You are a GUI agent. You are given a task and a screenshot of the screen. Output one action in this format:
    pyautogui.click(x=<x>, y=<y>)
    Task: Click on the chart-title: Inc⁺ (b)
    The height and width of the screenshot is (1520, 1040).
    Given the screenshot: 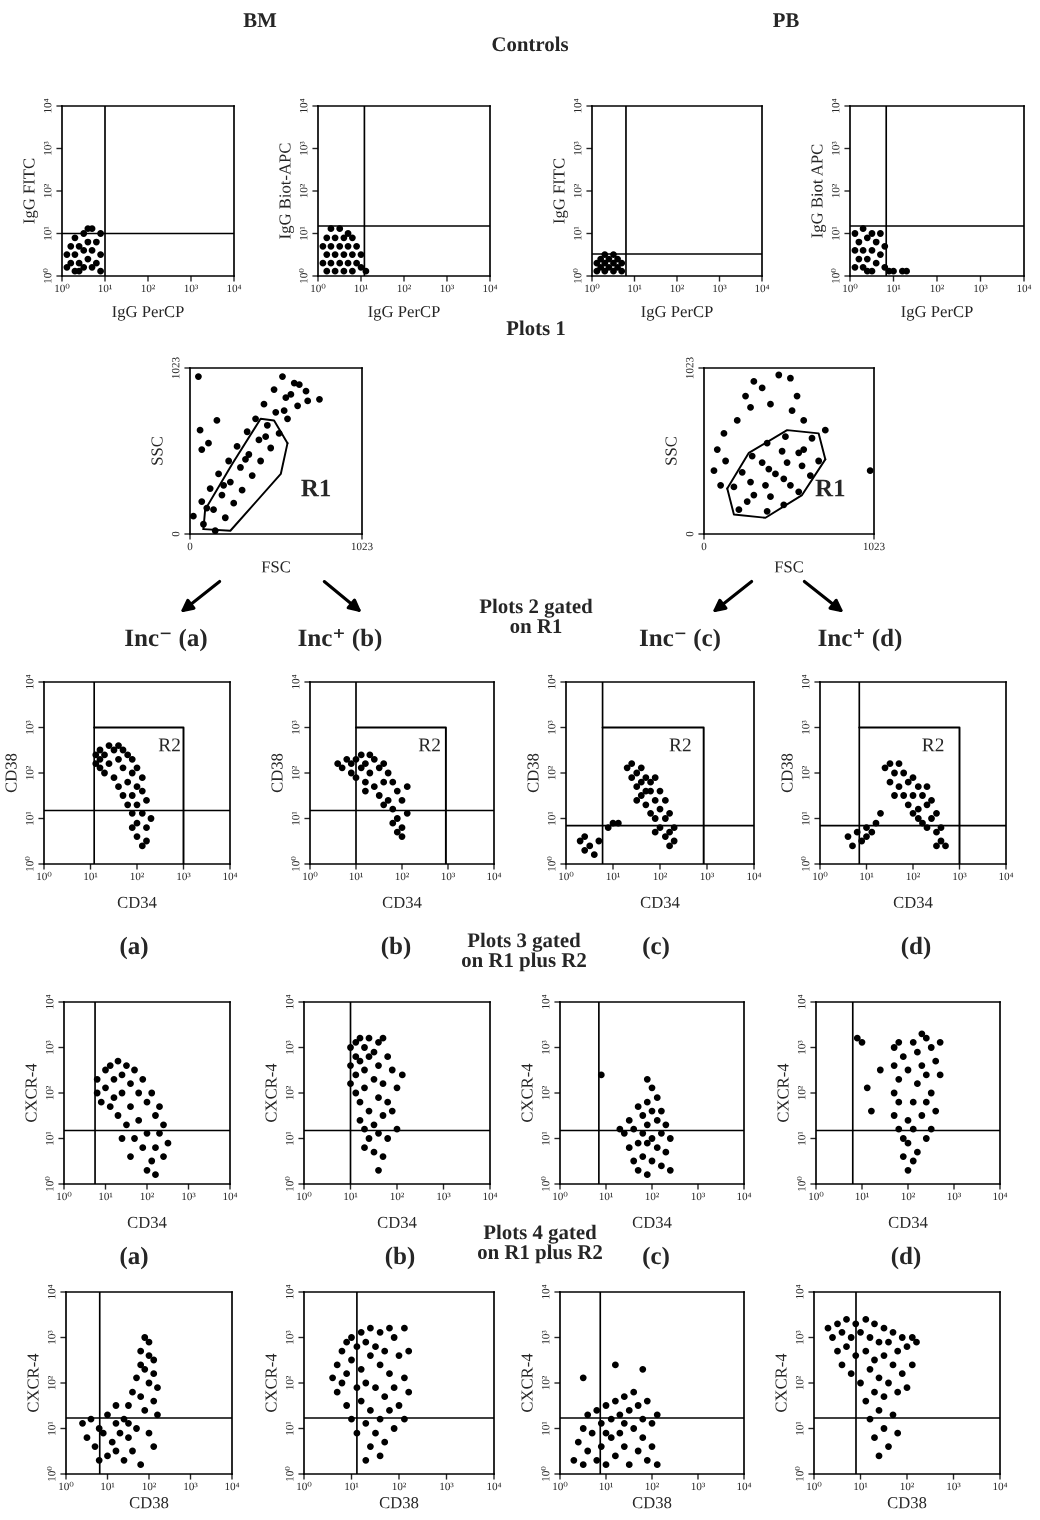 What is the action you would take?
    pyautogui.click(x=340, y=640)
    